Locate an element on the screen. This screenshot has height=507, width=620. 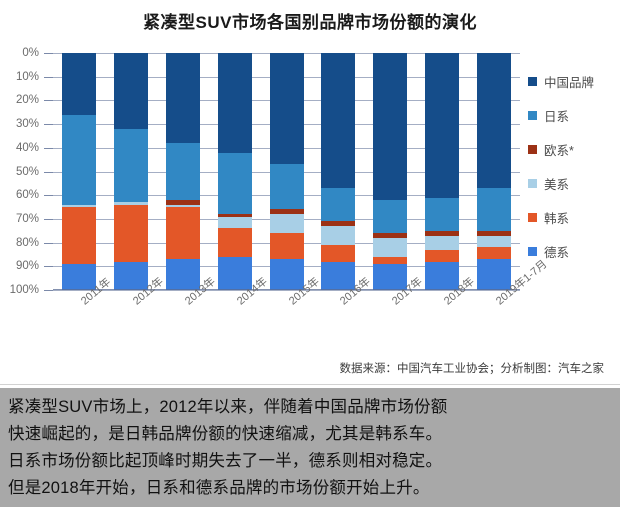
legend-item: 中国品牌 is located at coordinates (574, 81).